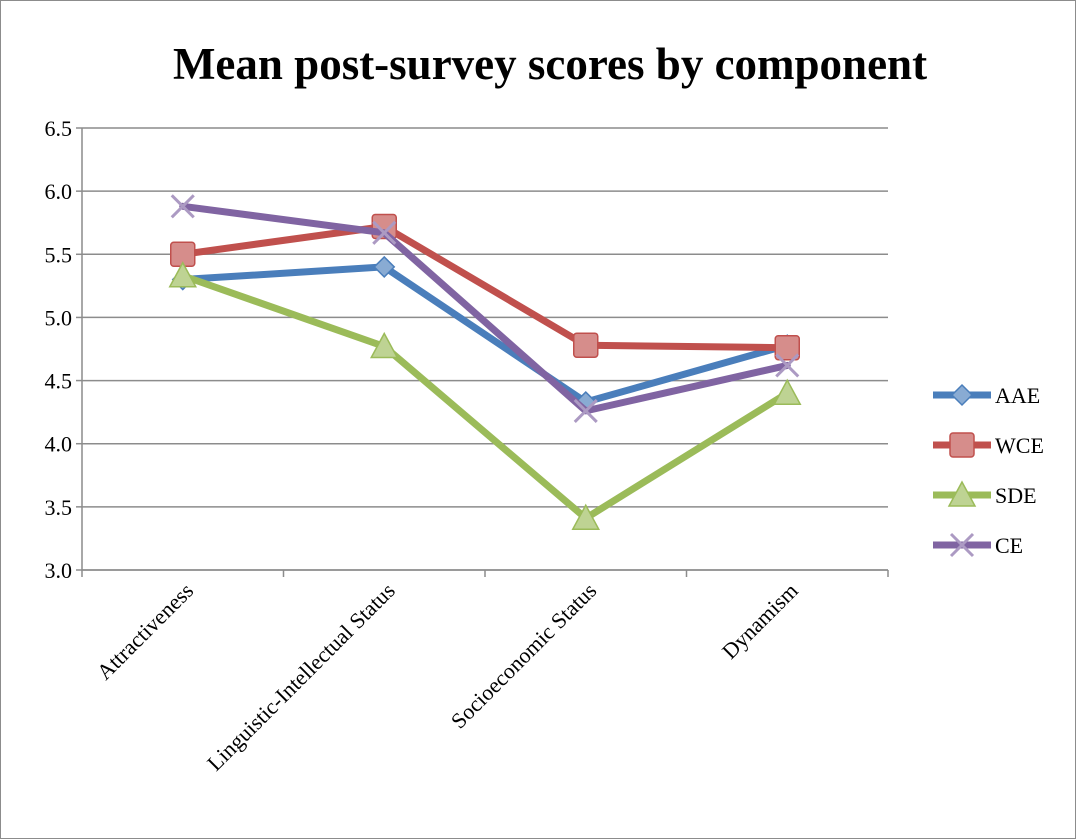 This screenshot has height=840, width=1076. What do you see at coordinates (1016, 495) in the screenshot?
I see `legend-label: SDE` at bounding box center [1016, 495].